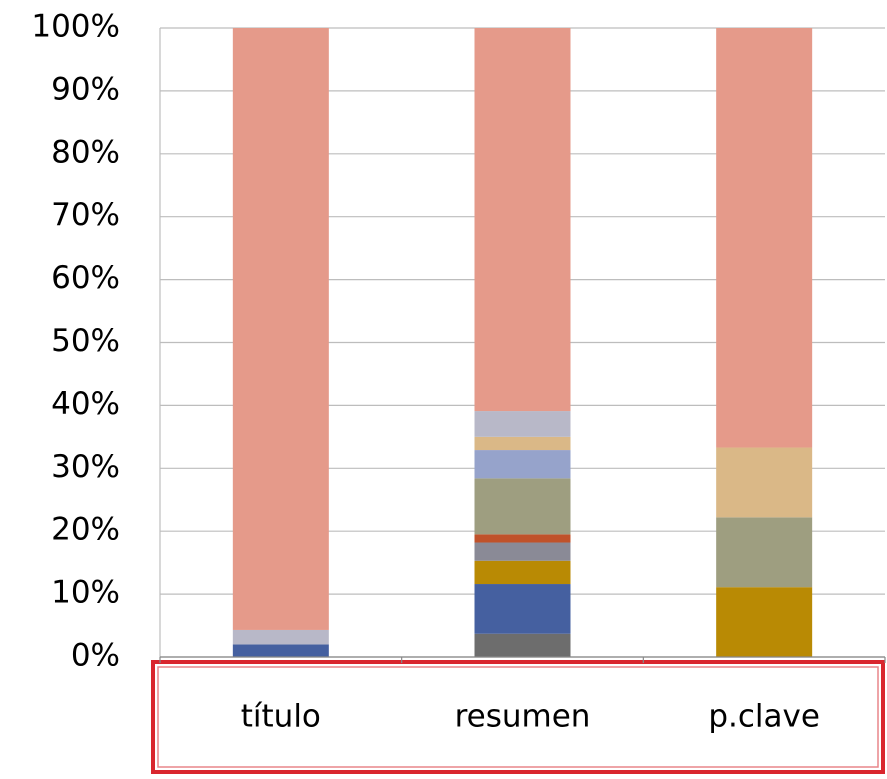 The width and height of the screenshot is (887, 779). What do you see at coordinates (85, 530) in the screenshot?
I see `y-tick-label: 20%` at bounding box center [85, 530].